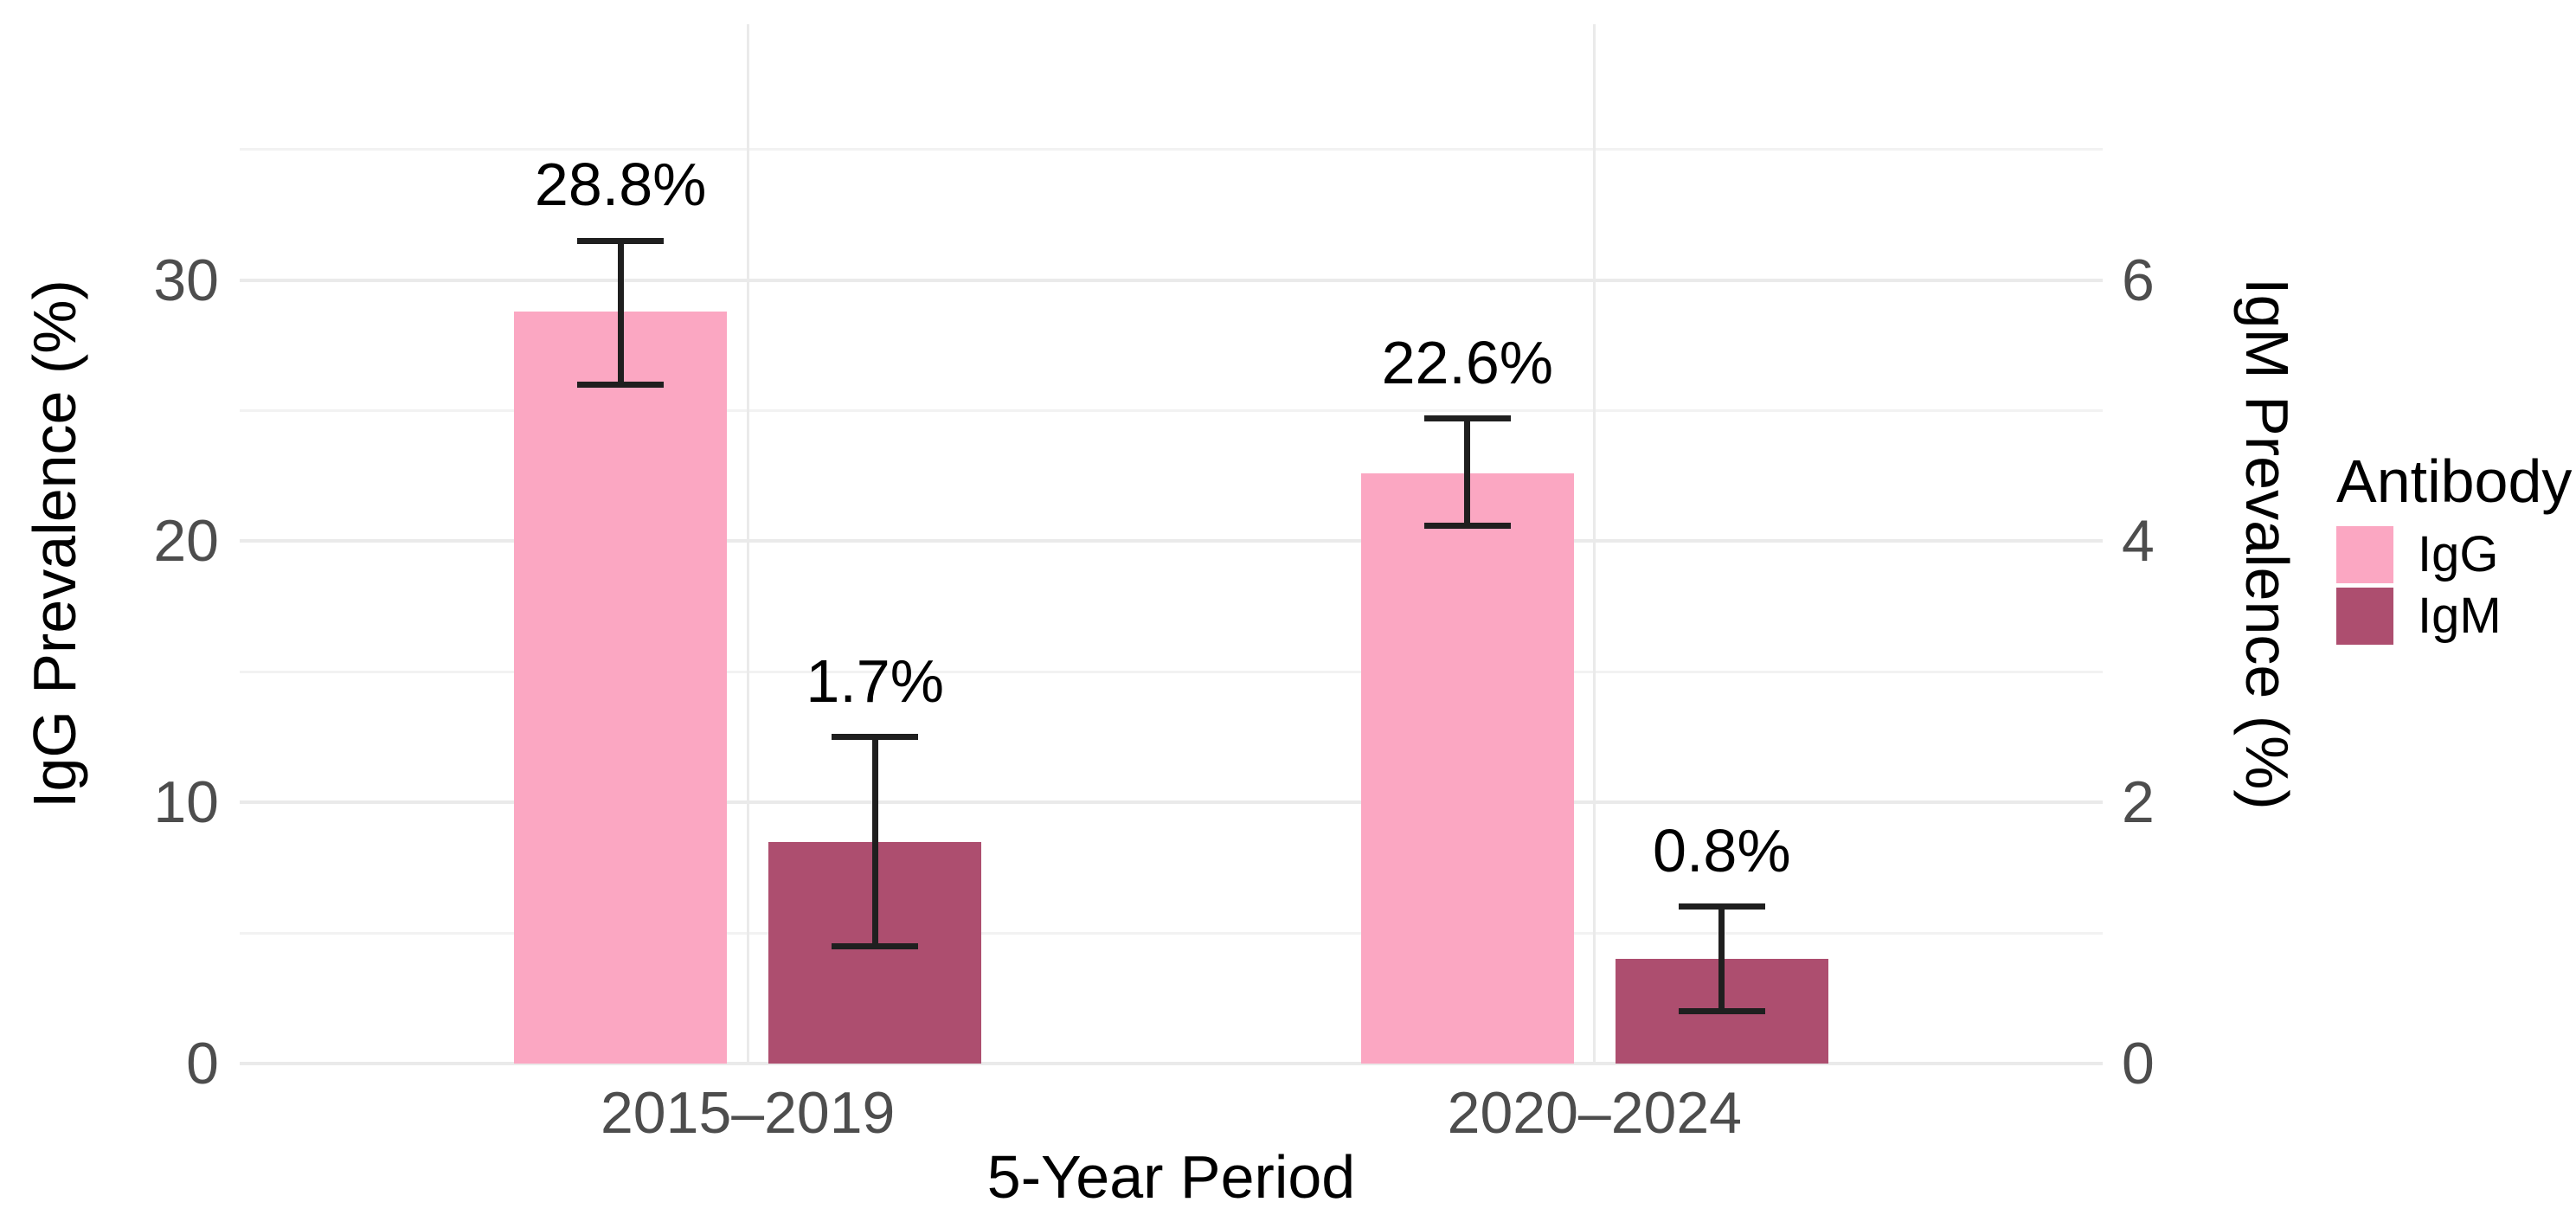 Image resolution: width=2576 pixels, height=1215 pixels. What do you see at coordinates (2460, 616) in the screenshot?
I see `legend-label-igm: IgM` at bounding box center [2460, 616].